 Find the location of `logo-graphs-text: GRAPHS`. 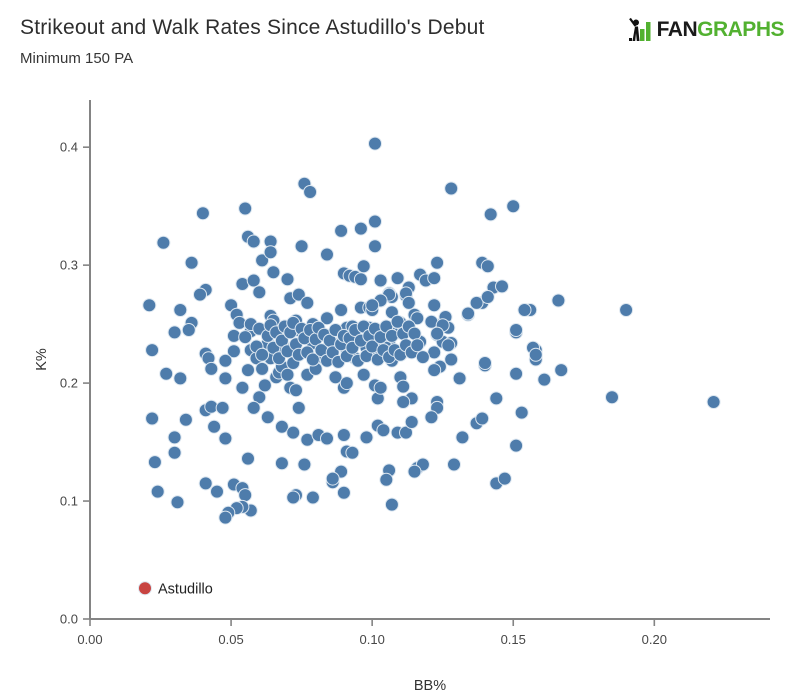

logo-graphs-text: GRAPHS is located at coordinates (740, 29).